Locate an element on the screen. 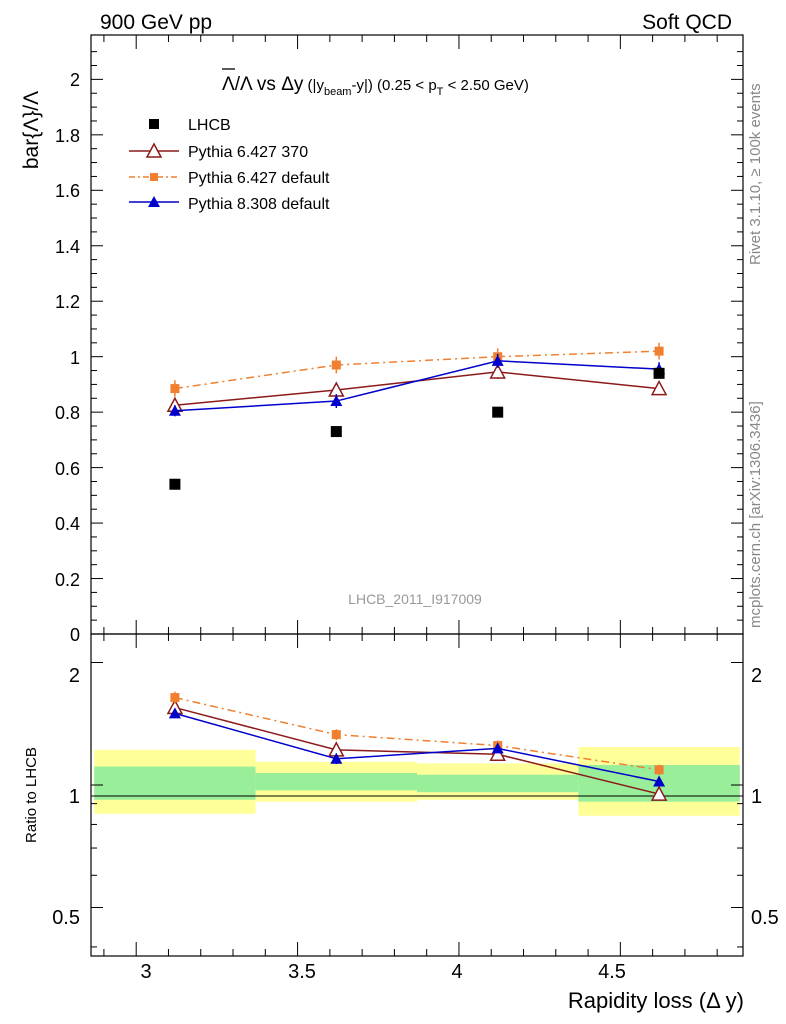 This screenshot has height=1024, width=786. header-right: Soft QCD is located at coordinates (687, 22).